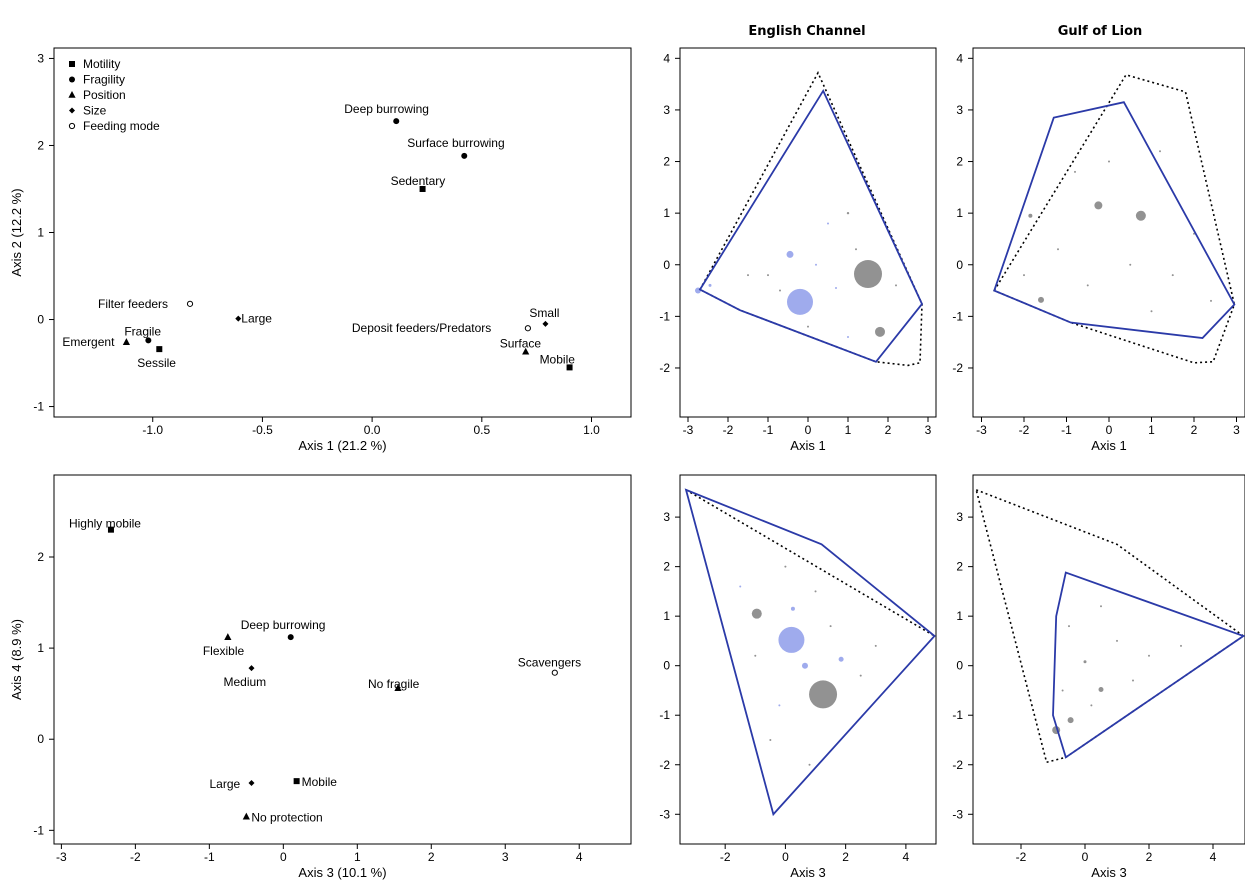 This screenshot has width=1245, height=883. Describe the element at coordinates (464, 155) in the screenshot. I see `point-surface-burrowing` at that location.